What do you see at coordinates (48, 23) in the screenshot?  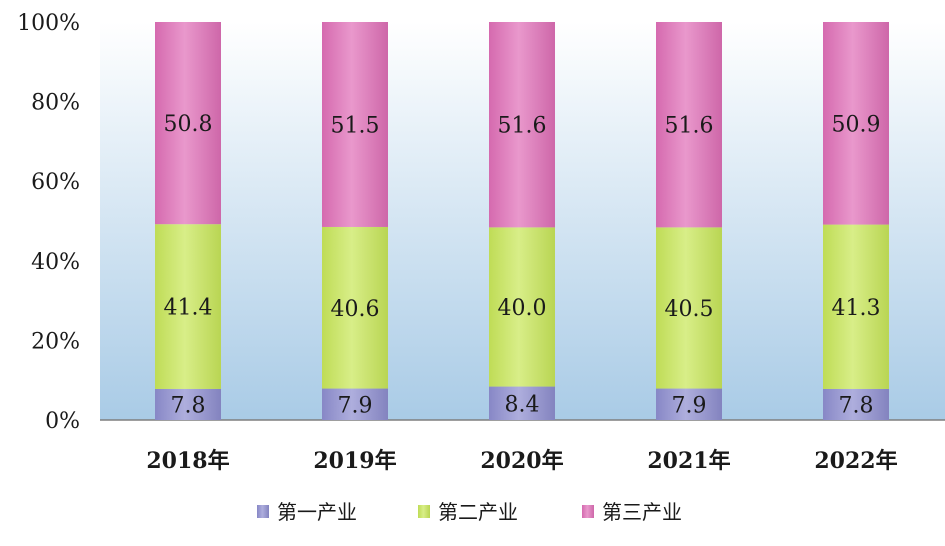 I see `y-tick-label: 100%` at bounding box center [48, 23].